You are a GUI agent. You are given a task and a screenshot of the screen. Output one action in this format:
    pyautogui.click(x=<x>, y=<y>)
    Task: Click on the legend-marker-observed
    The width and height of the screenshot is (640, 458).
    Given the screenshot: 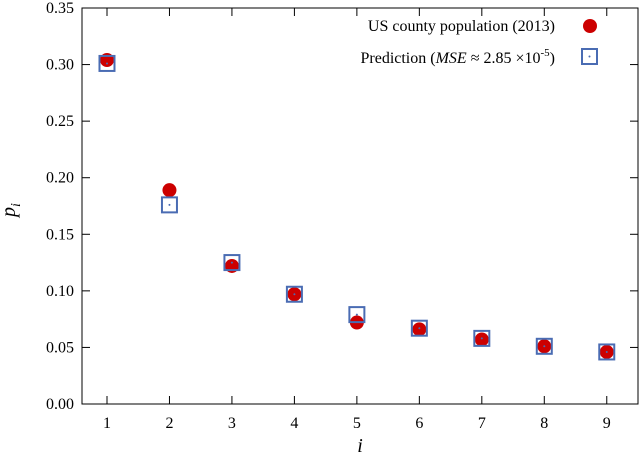 What is the action you would take?
    pyautogui.click(x=590, y=26)
    